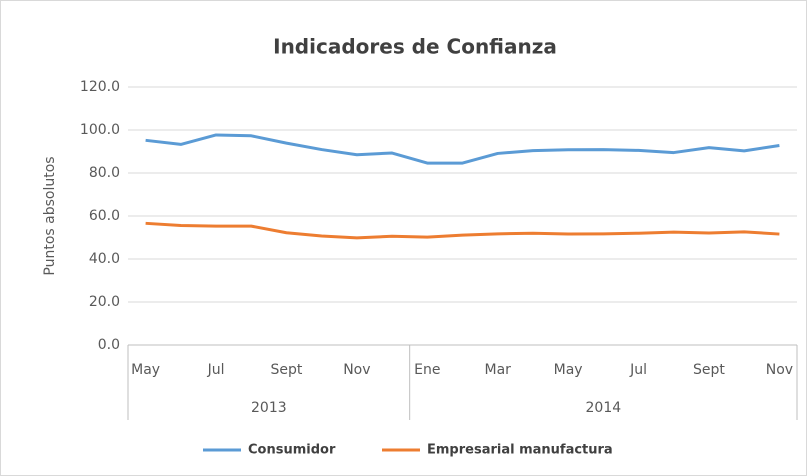 The width and height of the screenshot is (807, 476). I want to click on y-tick-label: 0.0, so click(109, 345).